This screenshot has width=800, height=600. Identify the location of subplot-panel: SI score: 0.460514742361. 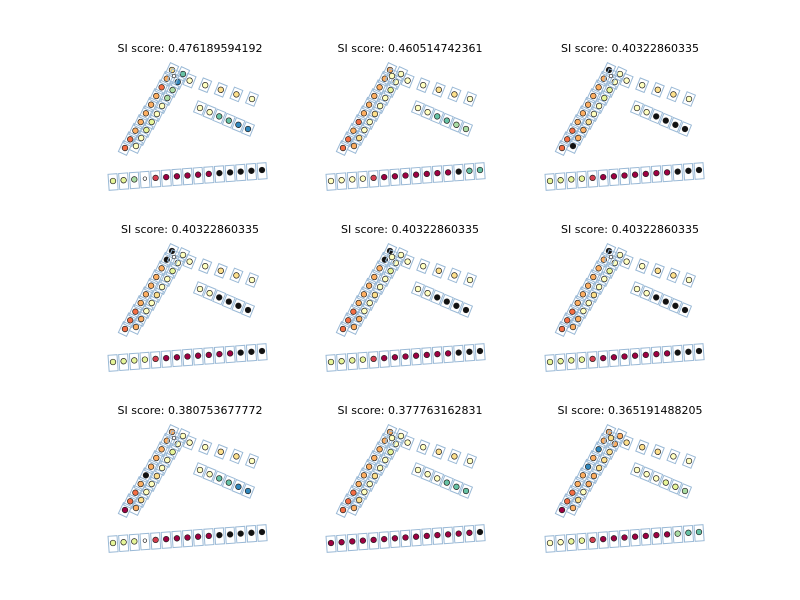
(405, 116).